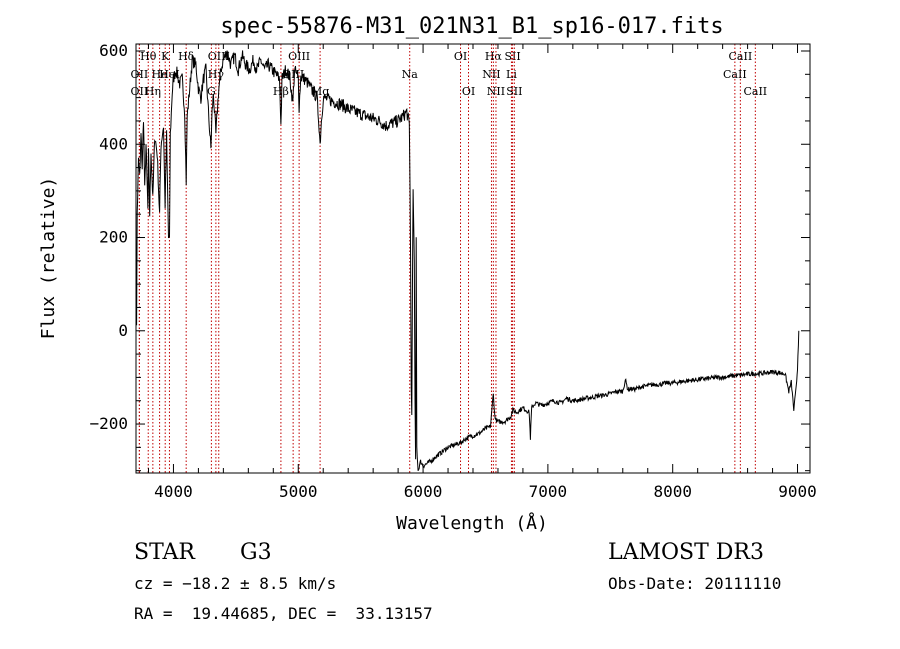 This screenshot has height=649, width=900. I want to click on line-marker-label: Li, so click(511, 74).